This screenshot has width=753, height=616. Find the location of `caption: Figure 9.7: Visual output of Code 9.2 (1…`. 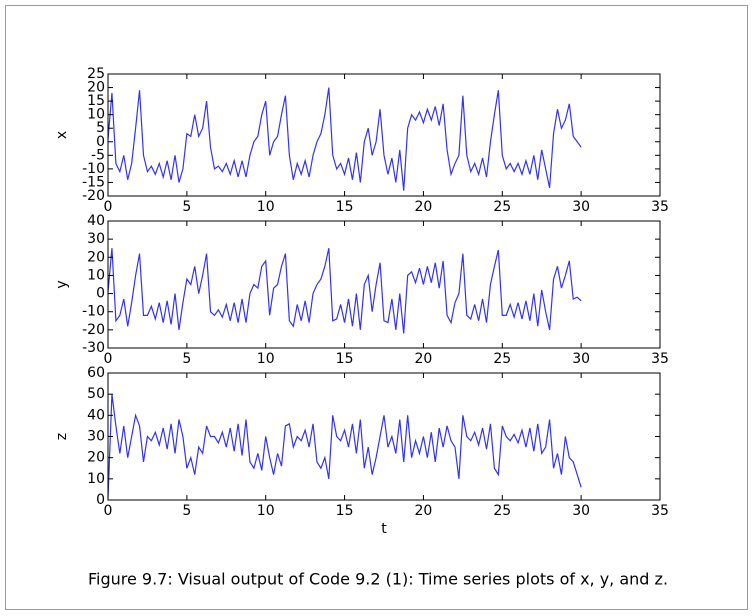

caption: Figure 9.7: Visual output of Code 9.2 (1… is located at coordinates (378, 579).